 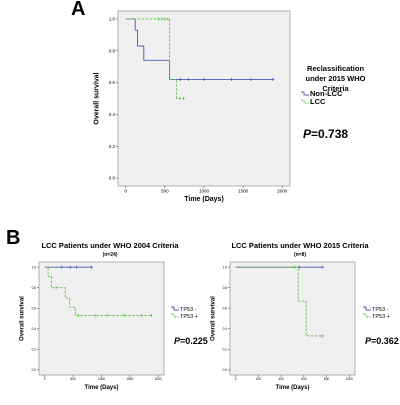 I want to click on plot-area-b1, so click(x=101, y=318).